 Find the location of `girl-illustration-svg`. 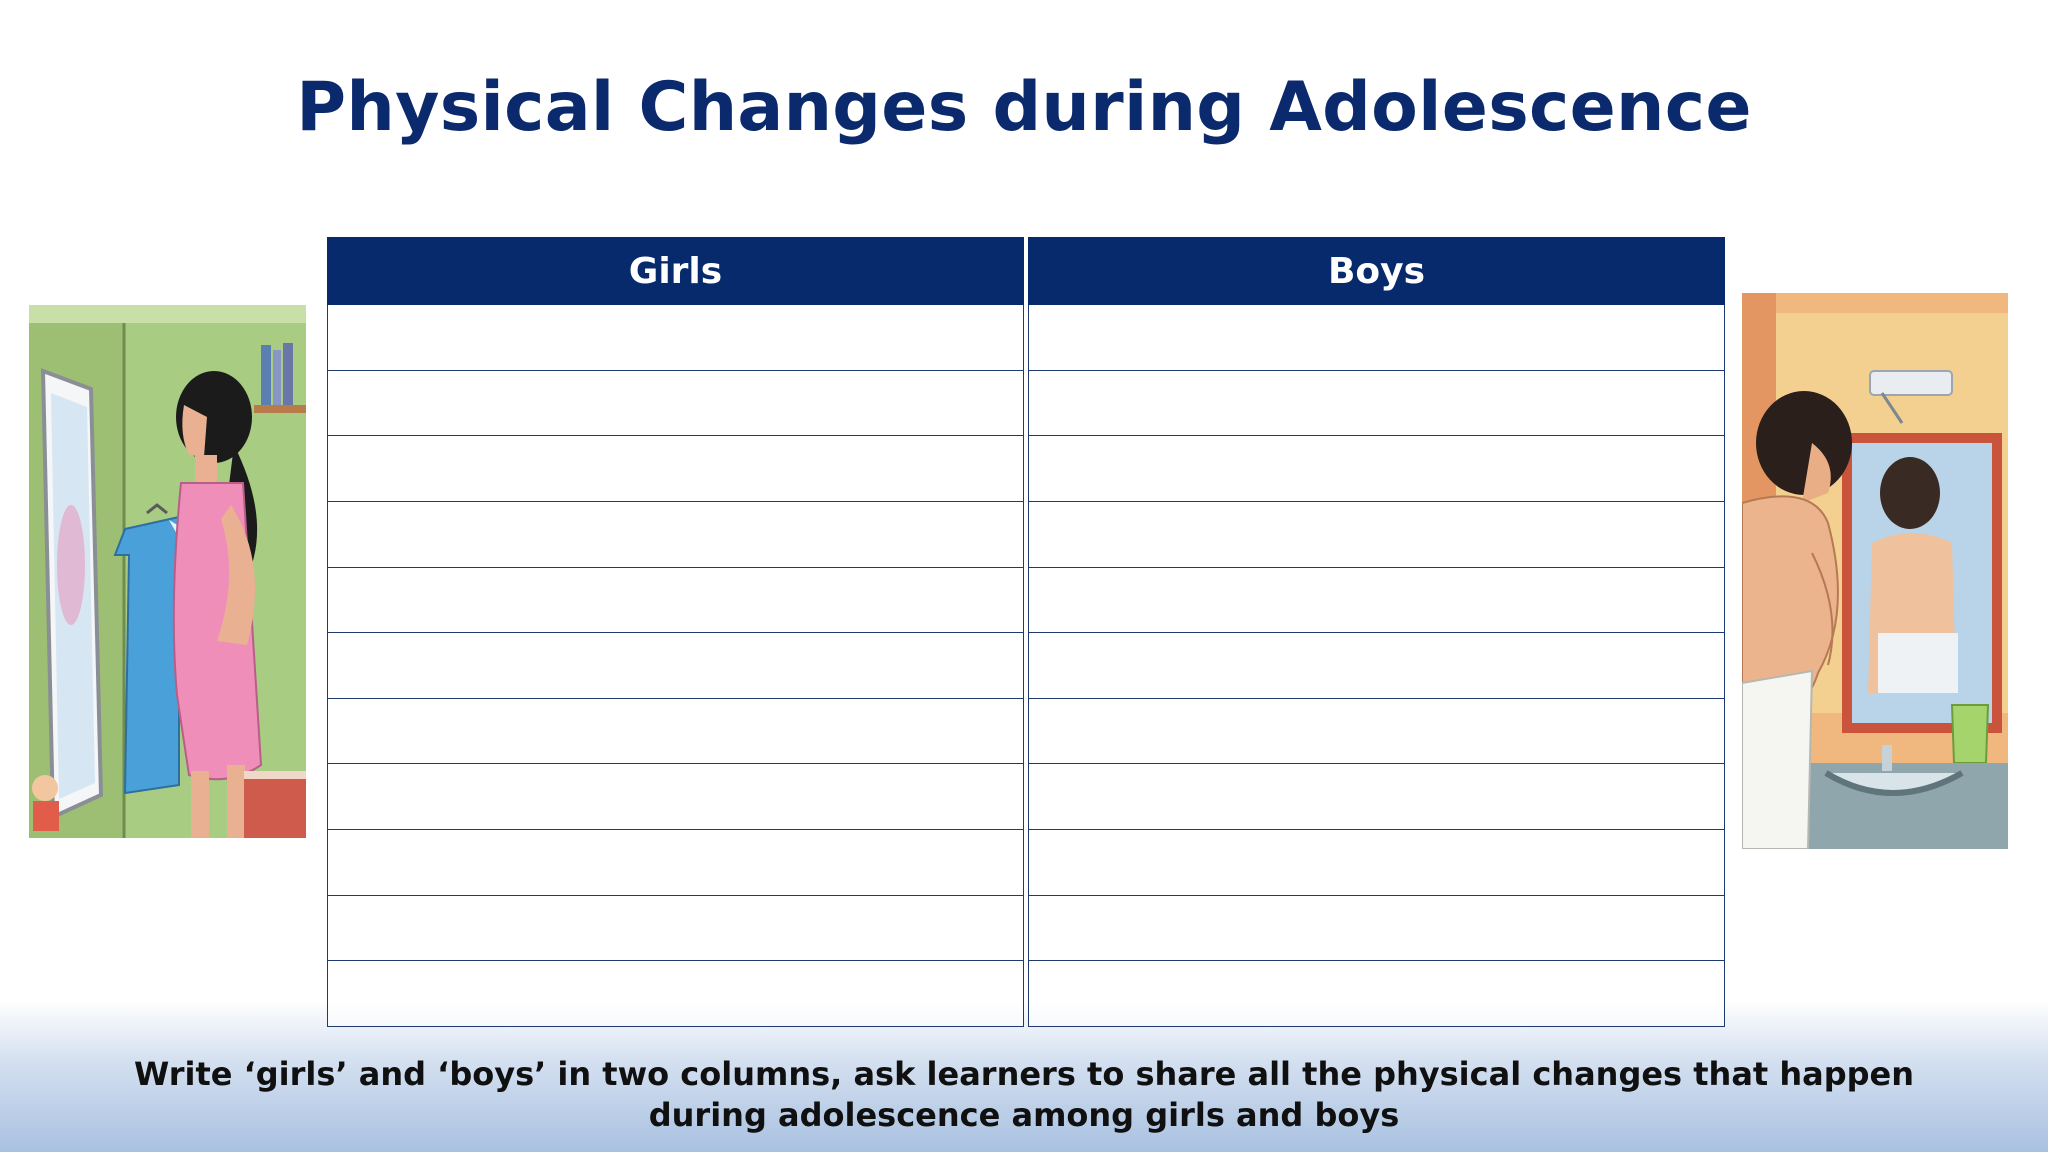

girl-illustration-svg is located at coordinates (167, 571).